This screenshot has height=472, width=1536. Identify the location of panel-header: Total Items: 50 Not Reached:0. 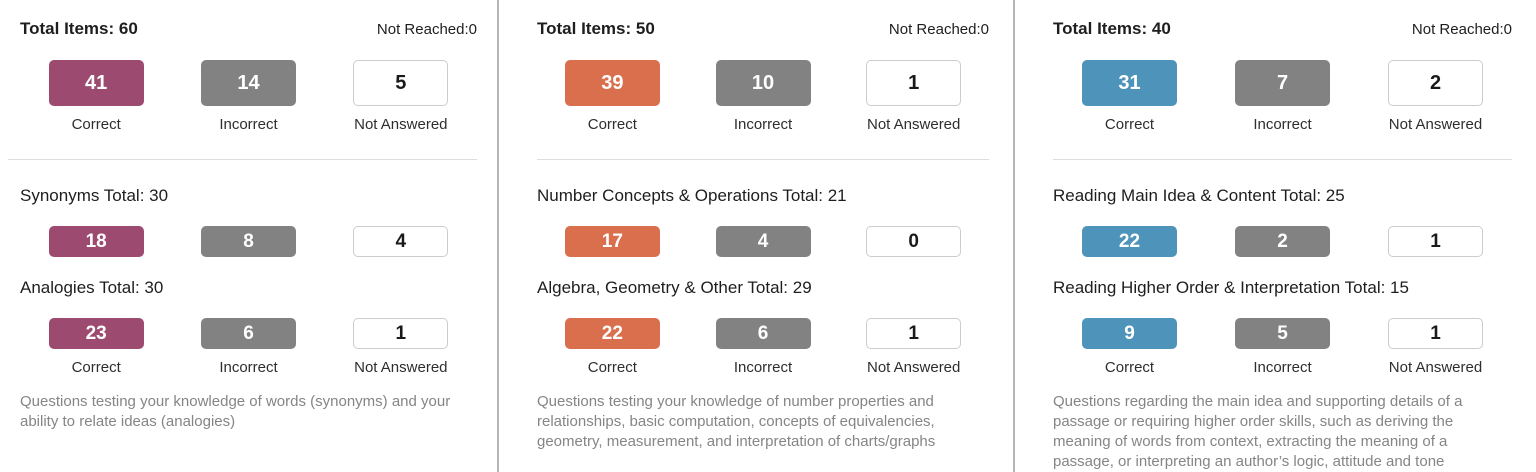
(763, 29).